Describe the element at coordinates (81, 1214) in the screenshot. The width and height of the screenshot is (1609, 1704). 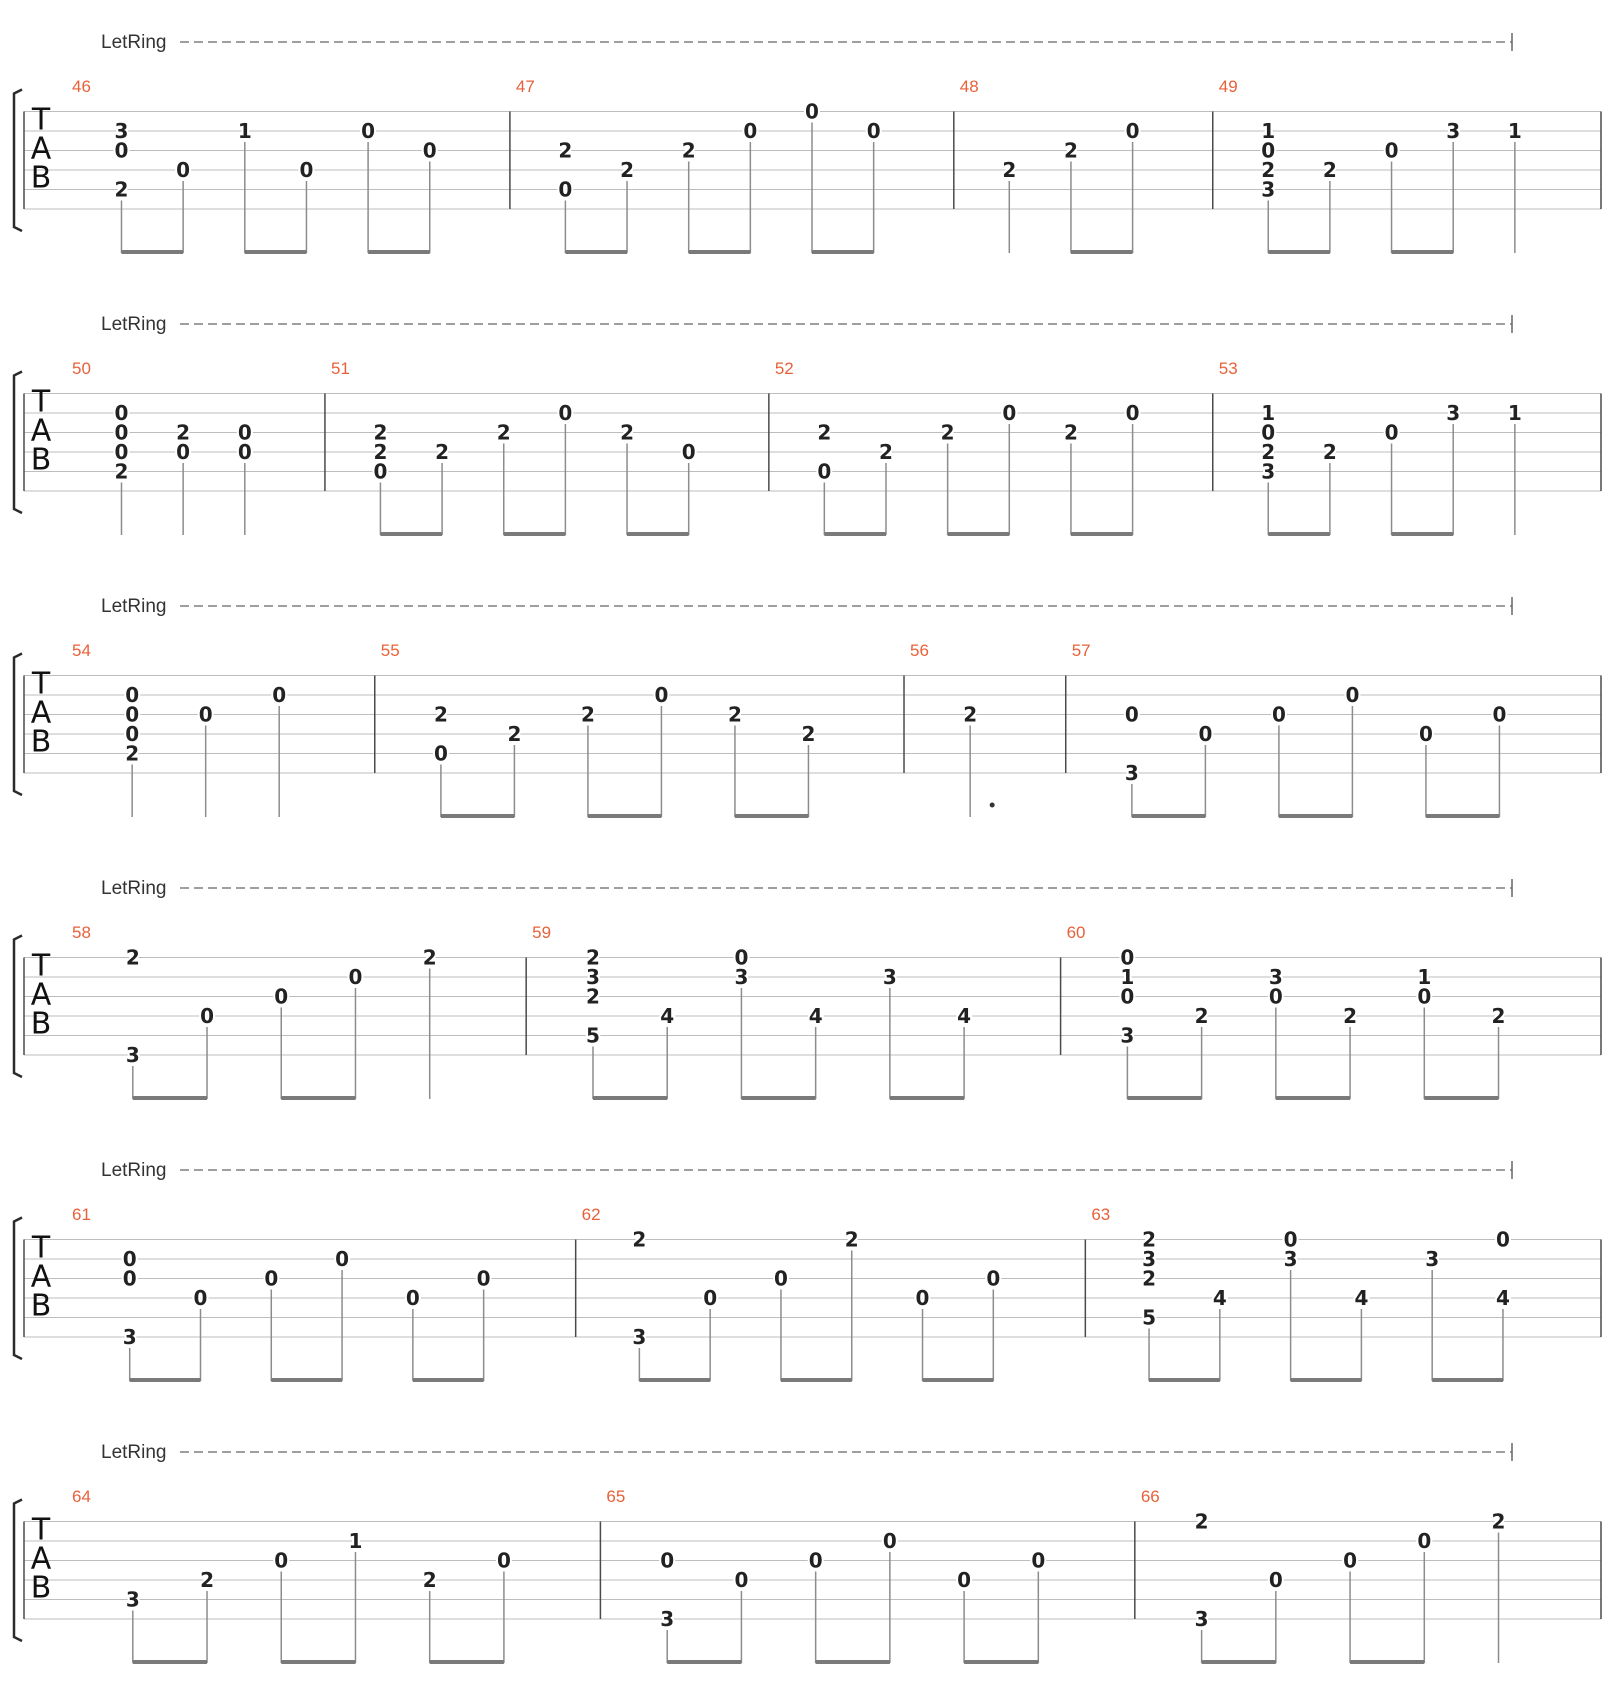
I see `bar-number: 61` at that location.